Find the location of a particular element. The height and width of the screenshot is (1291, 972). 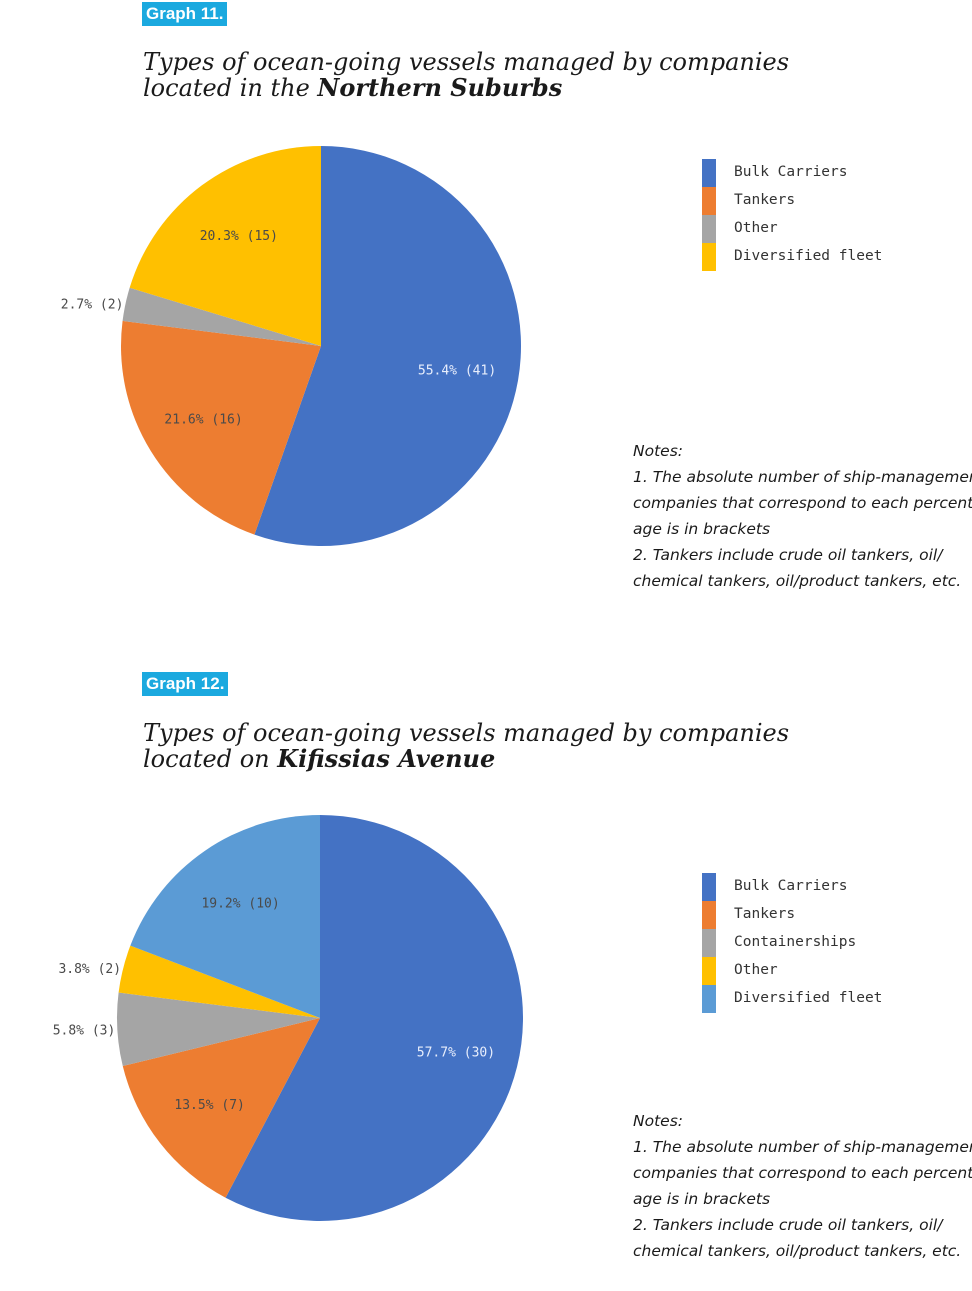

legend-label: Containerships is located at coordinates (795, 942).